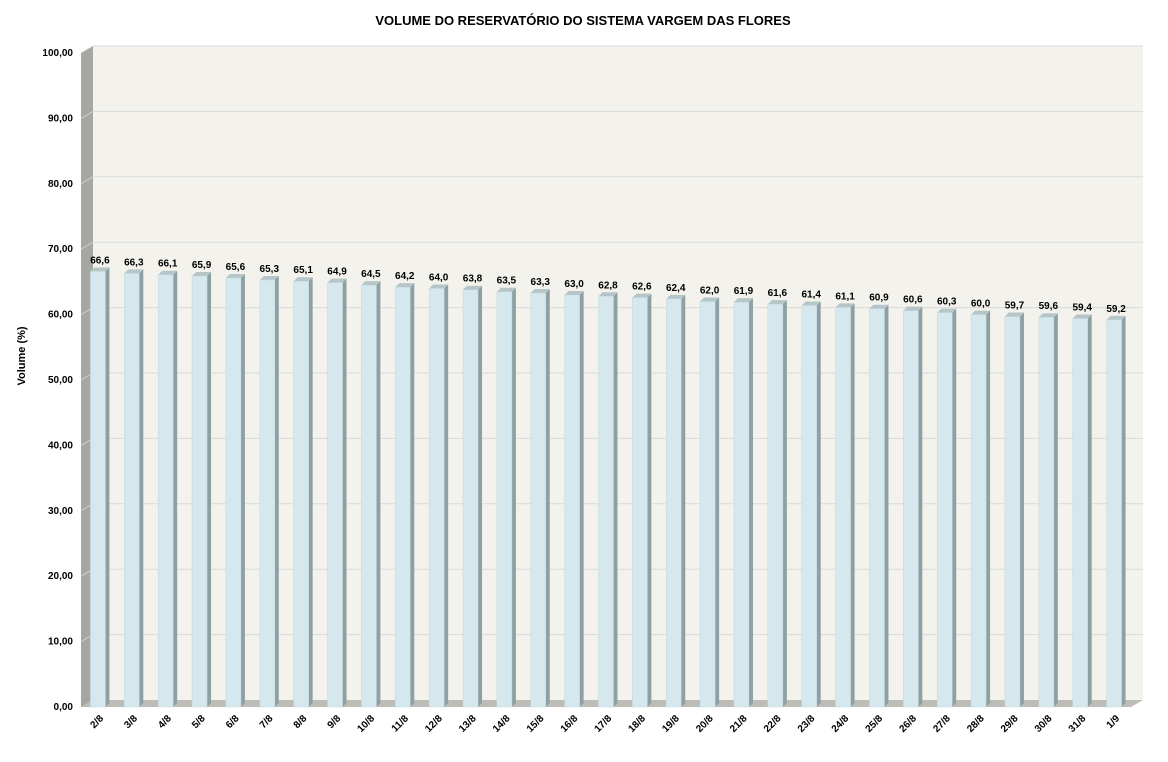 The height and width of the screenshot is (762, 1168). What do you see at coordinates (1116, 309) in the screenshot?
I see `data-label: 59,2` at bounding box center [1116, 309].